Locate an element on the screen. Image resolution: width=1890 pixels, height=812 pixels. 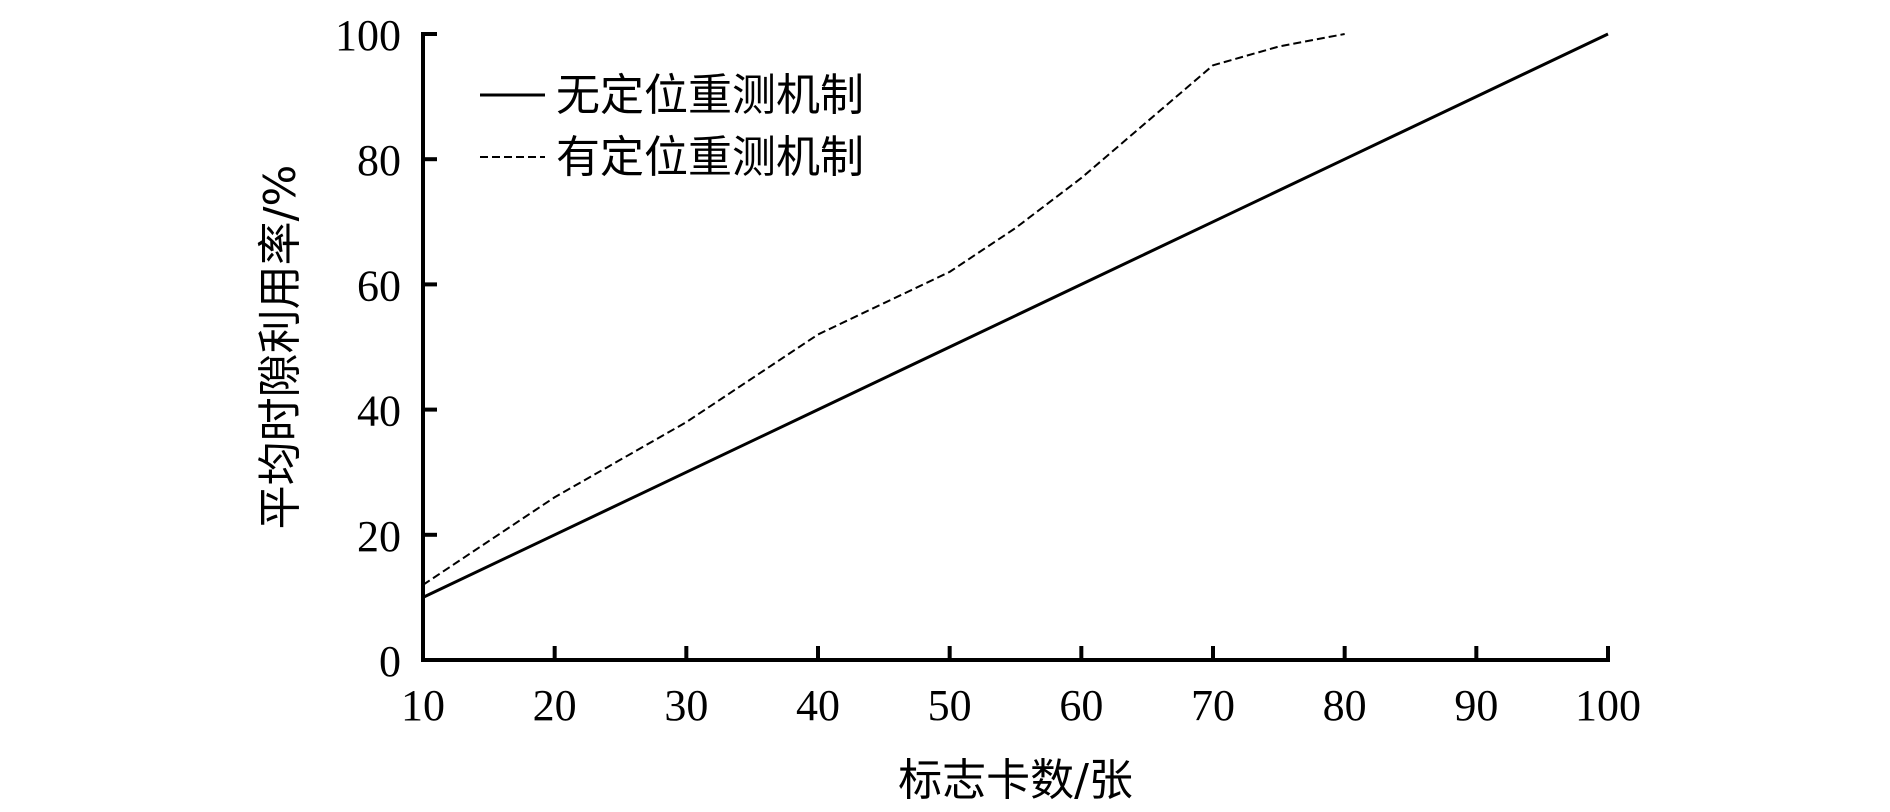
y-axis-ticks: 0 20 40 60 80 100 is located at coordinates (386, 348).